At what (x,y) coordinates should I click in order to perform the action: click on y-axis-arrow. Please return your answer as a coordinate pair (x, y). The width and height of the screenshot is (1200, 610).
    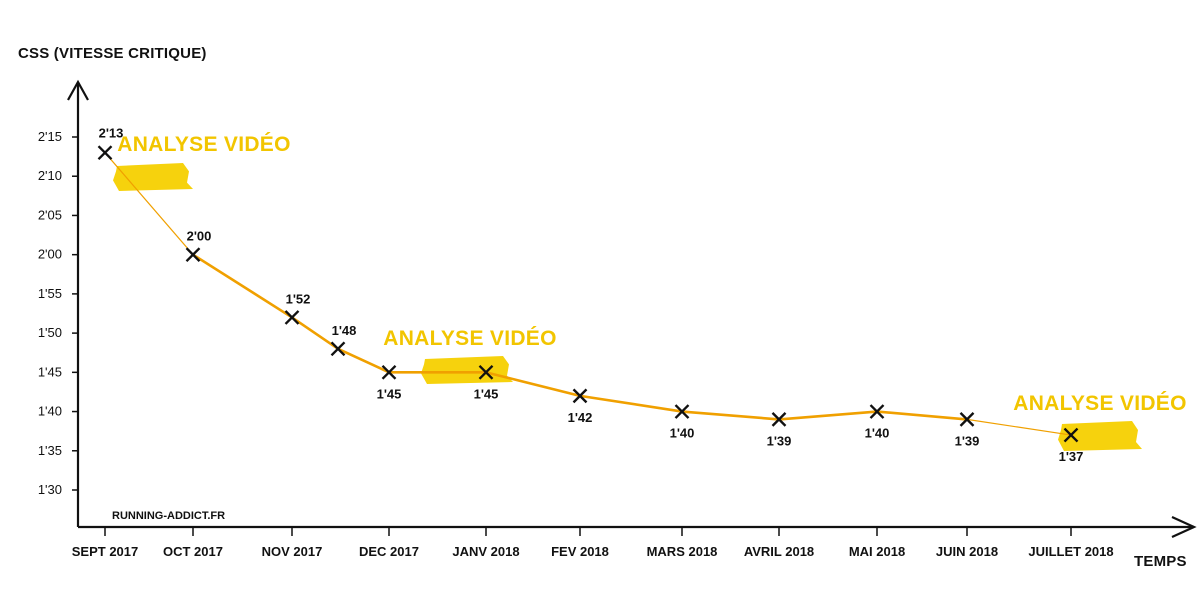
    Looking at the image, I should click on (78, 90).